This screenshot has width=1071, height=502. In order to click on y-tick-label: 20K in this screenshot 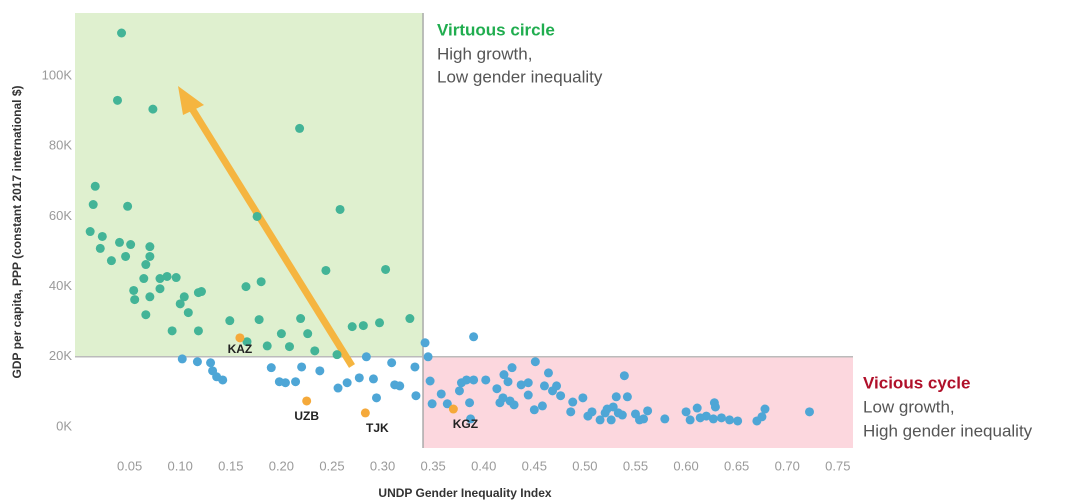, I will do `click(60, 355)`.